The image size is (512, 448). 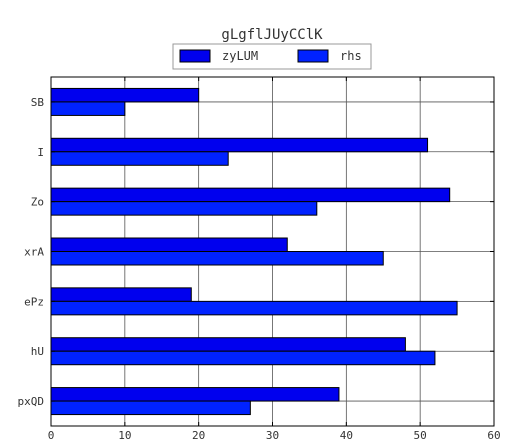 What do you see at coordinates (272, 435) in the screenshot?
I see `x-tick-label: 30` at bounding box center [272, 435].